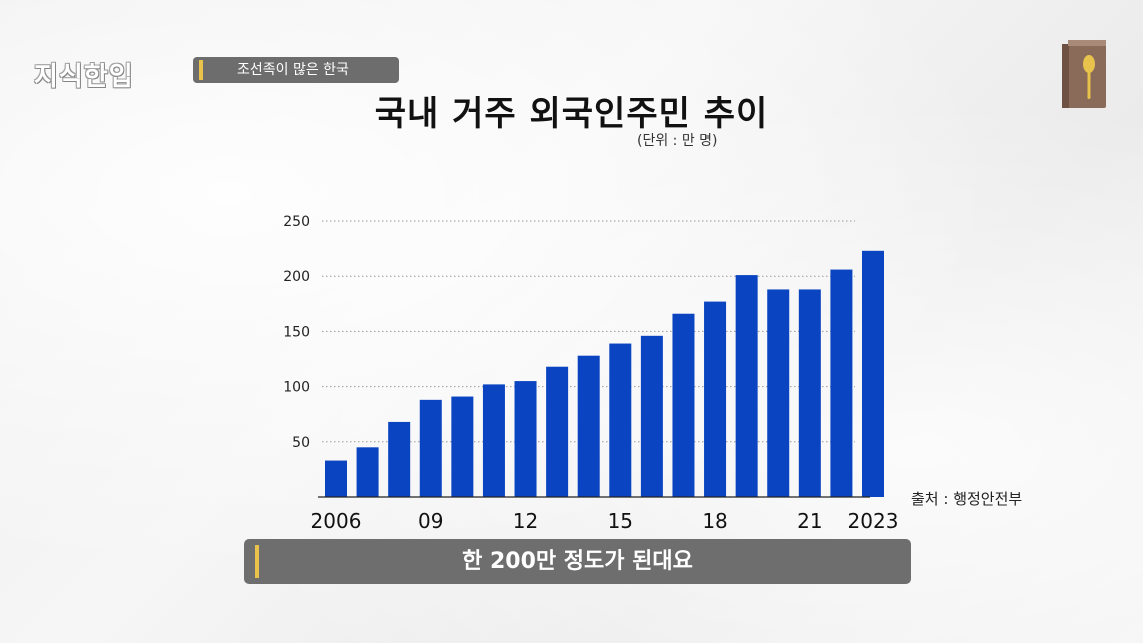 Image resolution: width=1143 pixels, height=643 pixels. Describe the element at coordinates (296, 332) in the screenshot. I see `y-tick-label: 150` at that location.